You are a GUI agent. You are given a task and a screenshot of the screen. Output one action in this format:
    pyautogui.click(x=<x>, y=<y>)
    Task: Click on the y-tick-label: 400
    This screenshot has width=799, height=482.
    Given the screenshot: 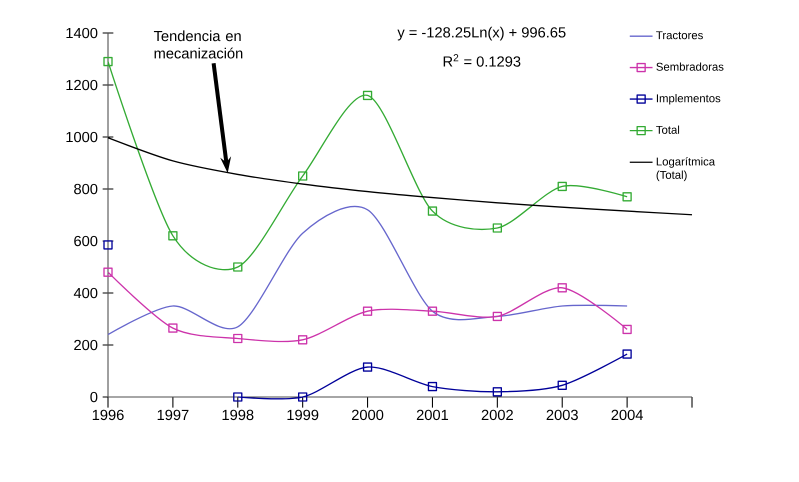 What is the action you would take?
    pyautogui.click(x=86, y=293)
    